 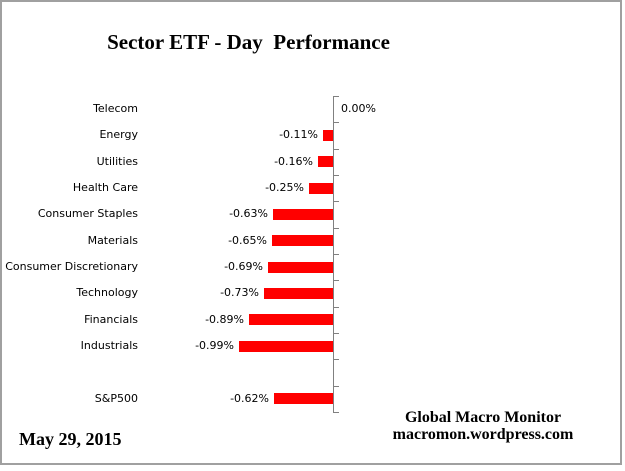 What do you see at coordinates (243, 266) in the screenshot?
I see `data-label: -0.69%` at bounding box center [243, 266].